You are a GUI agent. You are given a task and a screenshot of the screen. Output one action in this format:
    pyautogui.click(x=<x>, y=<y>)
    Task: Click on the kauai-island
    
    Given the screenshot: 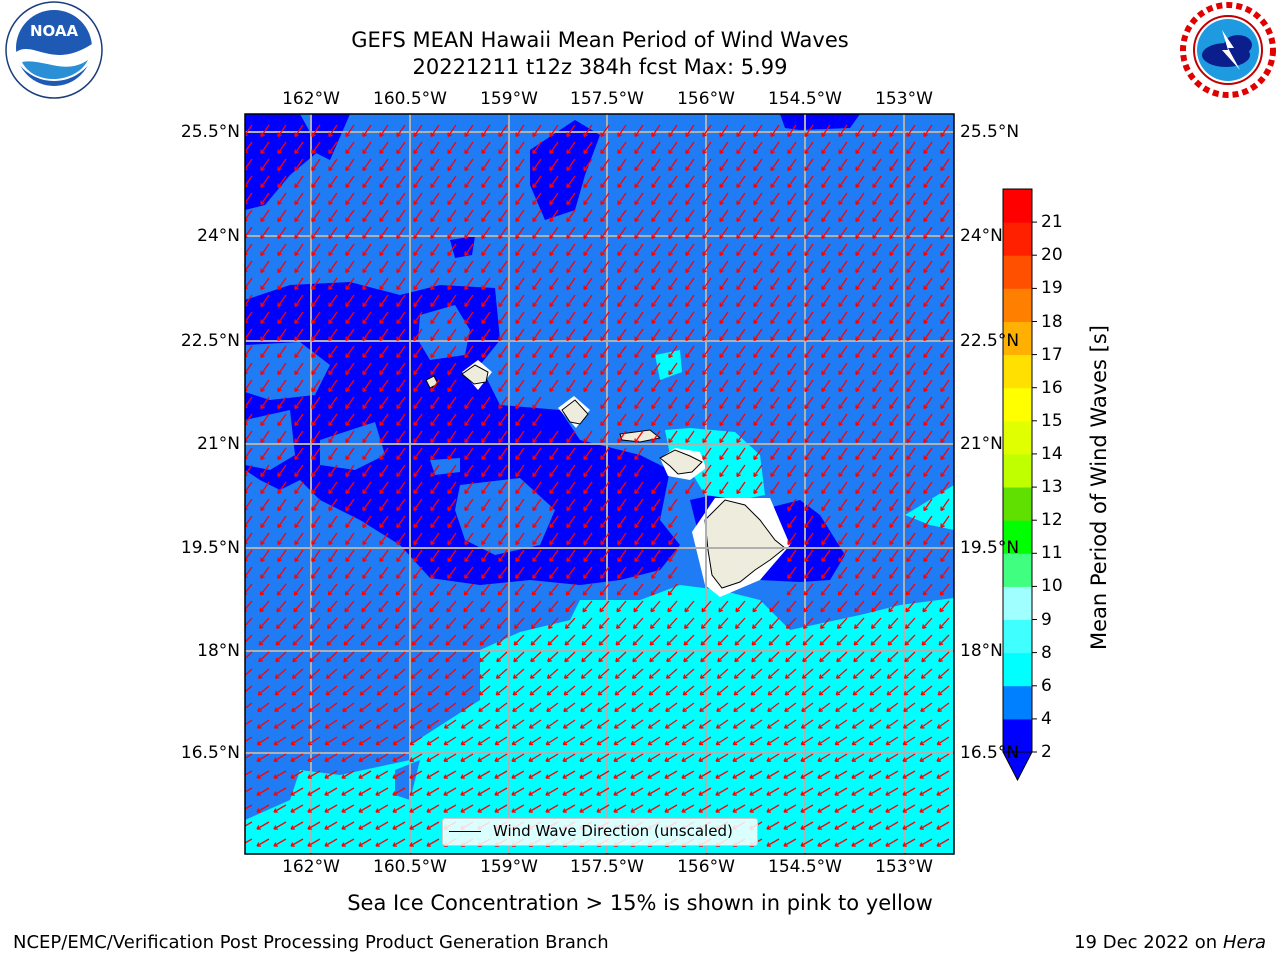 What is the action you would take?
    pyautogui.click(x=475, y=374)
    